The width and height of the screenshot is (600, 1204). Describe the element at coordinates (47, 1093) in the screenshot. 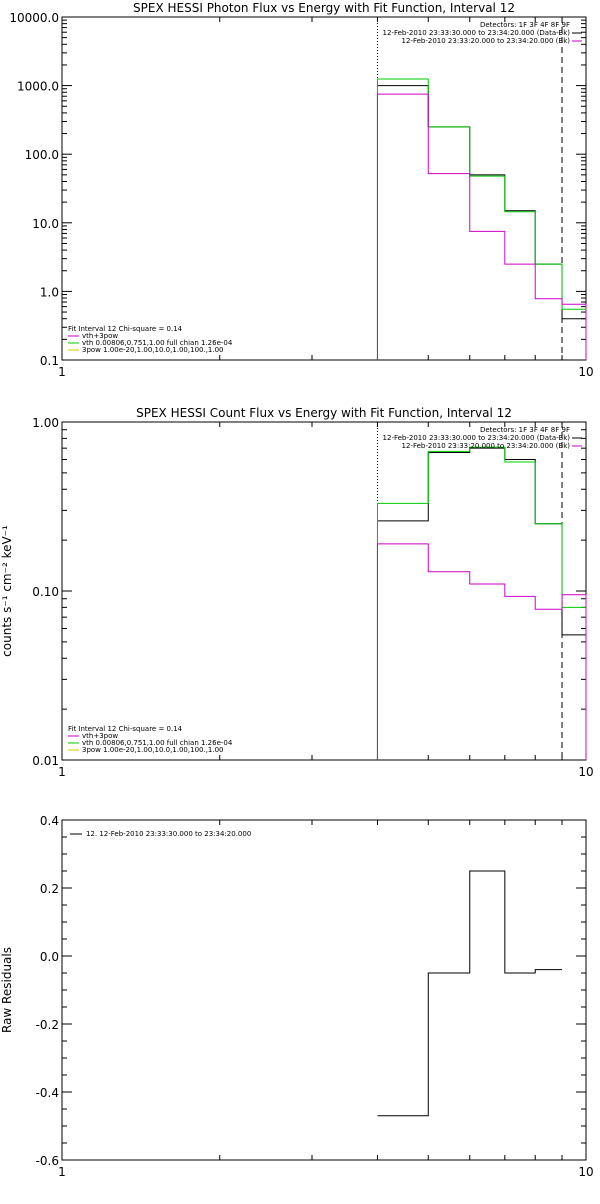

I see `y-tick-label: -0.4` at that location.